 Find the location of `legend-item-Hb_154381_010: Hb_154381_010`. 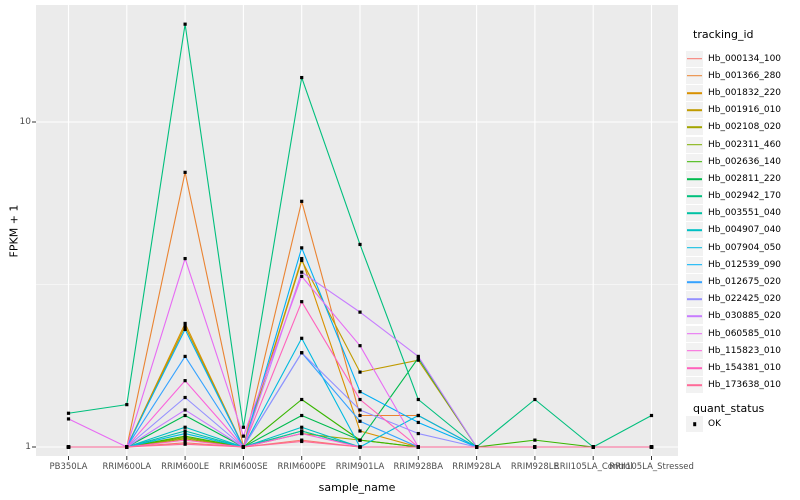

legend-item-Hb_154381_010: Hb_154381_010 is located at coordinates (743, 367).